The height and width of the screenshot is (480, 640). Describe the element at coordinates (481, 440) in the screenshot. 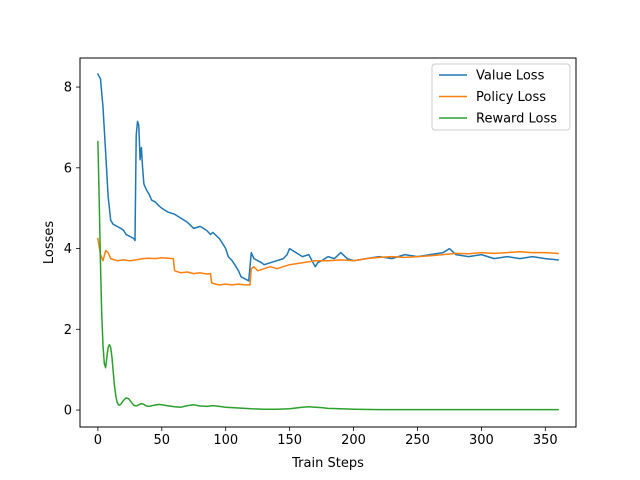

I see `x-tick-label: 300` at that location.